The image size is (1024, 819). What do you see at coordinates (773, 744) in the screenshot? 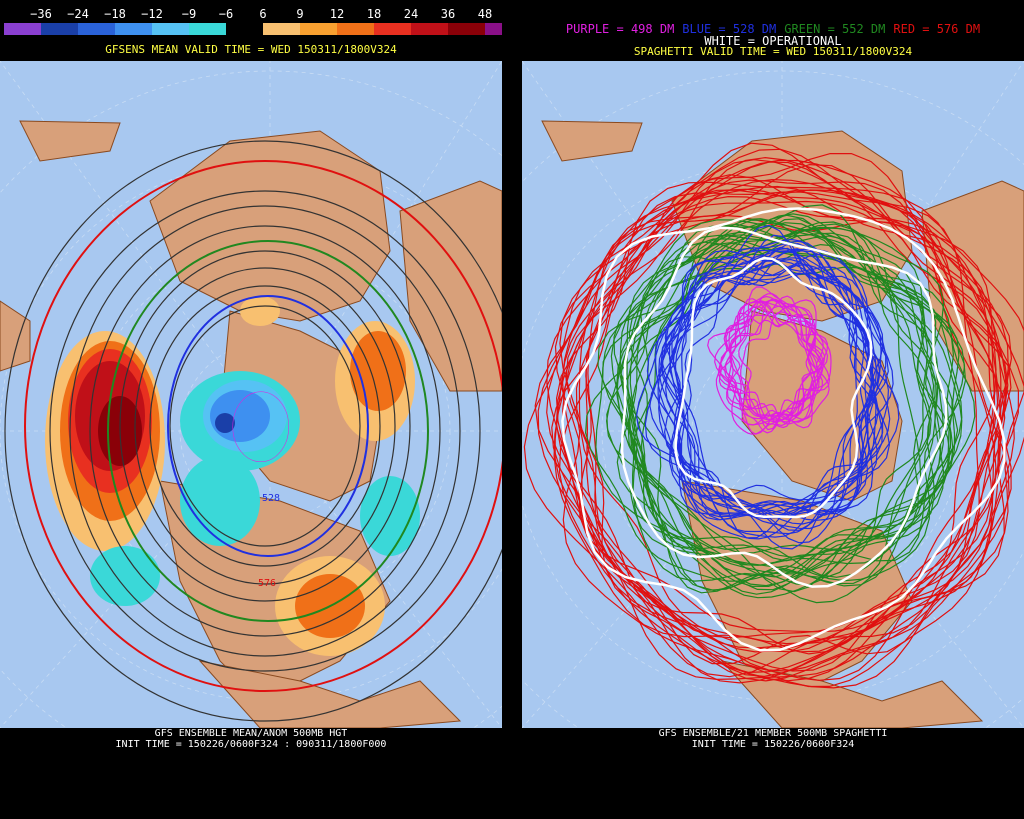
I see `spaghetti-footer-init-time: INIT TIME = 150226/0600F324` at bounding box center [773, 744].